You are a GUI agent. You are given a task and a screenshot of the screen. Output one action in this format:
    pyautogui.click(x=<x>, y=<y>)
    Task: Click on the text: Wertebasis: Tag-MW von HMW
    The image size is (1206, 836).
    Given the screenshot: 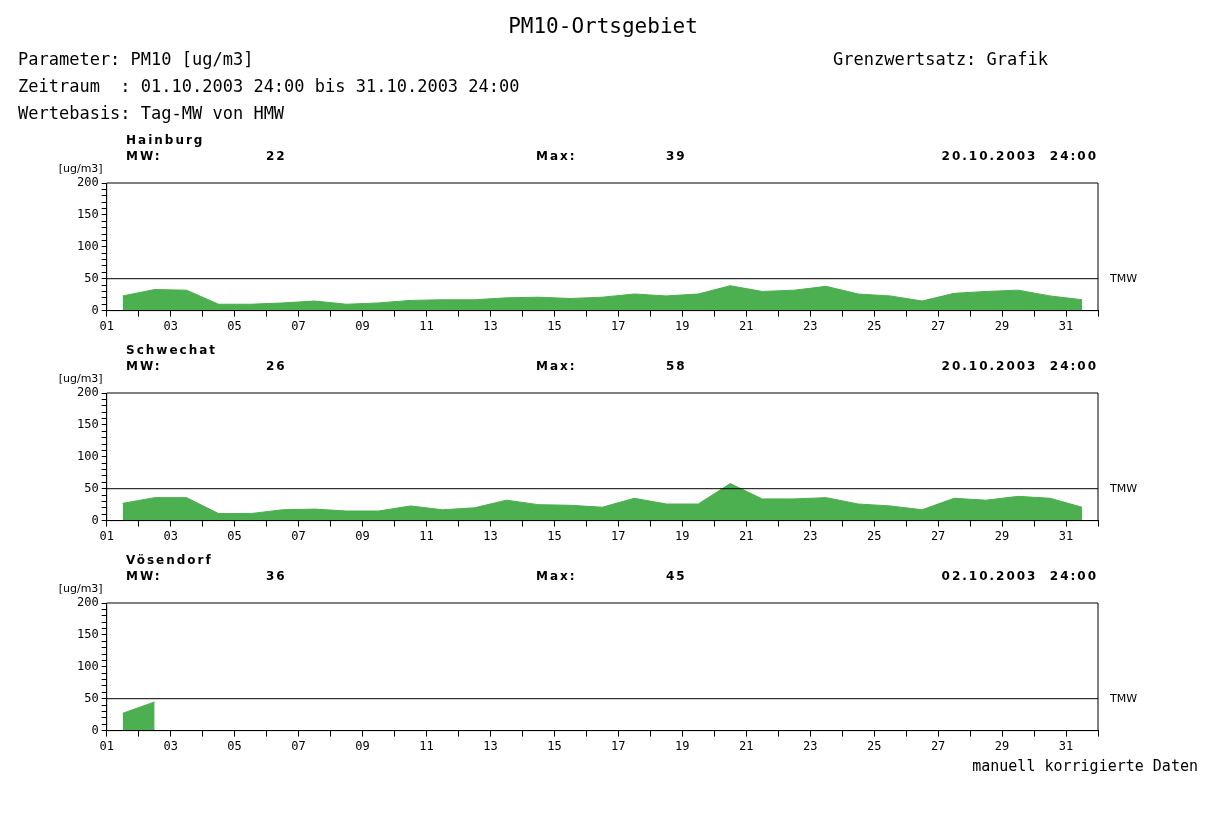 What is the action you would take?
    pyautogui.click(x=152, y=113)
    